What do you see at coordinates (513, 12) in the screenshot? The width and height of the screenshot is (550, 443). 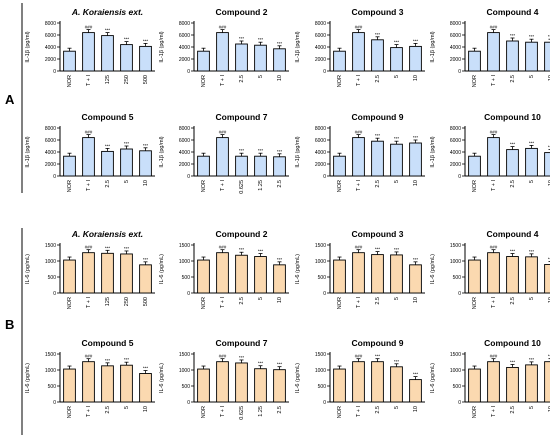 I see `chart-title: Compound 4` at bounding box center [513, 12].